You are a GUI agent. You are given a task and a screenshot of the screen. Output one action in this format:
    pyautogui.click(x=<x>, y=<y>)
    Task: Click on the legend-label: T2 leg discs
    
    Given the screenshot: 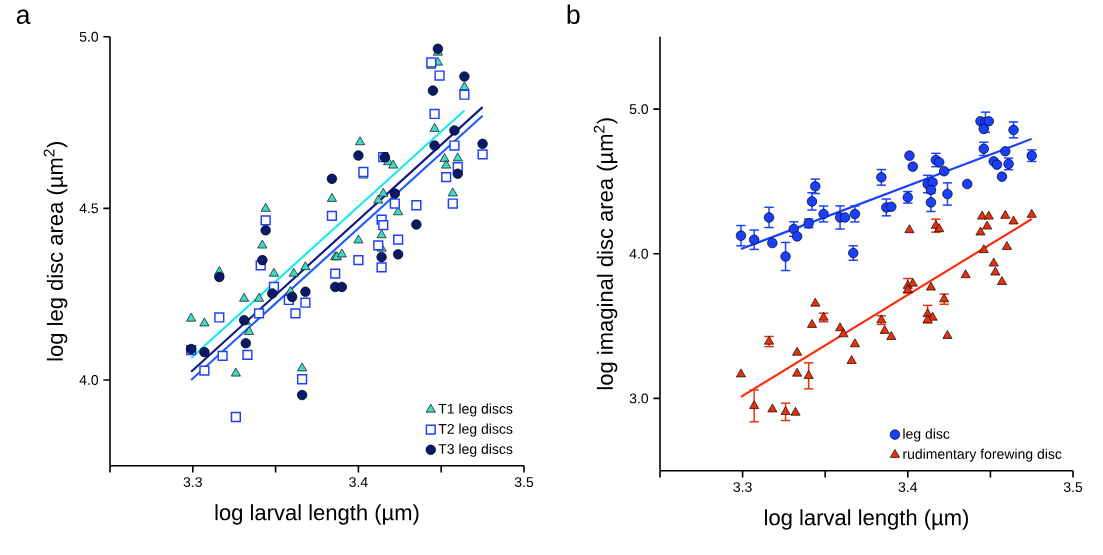 What is the action you would take?
    pyautogui.click(x=475, y=430)
    